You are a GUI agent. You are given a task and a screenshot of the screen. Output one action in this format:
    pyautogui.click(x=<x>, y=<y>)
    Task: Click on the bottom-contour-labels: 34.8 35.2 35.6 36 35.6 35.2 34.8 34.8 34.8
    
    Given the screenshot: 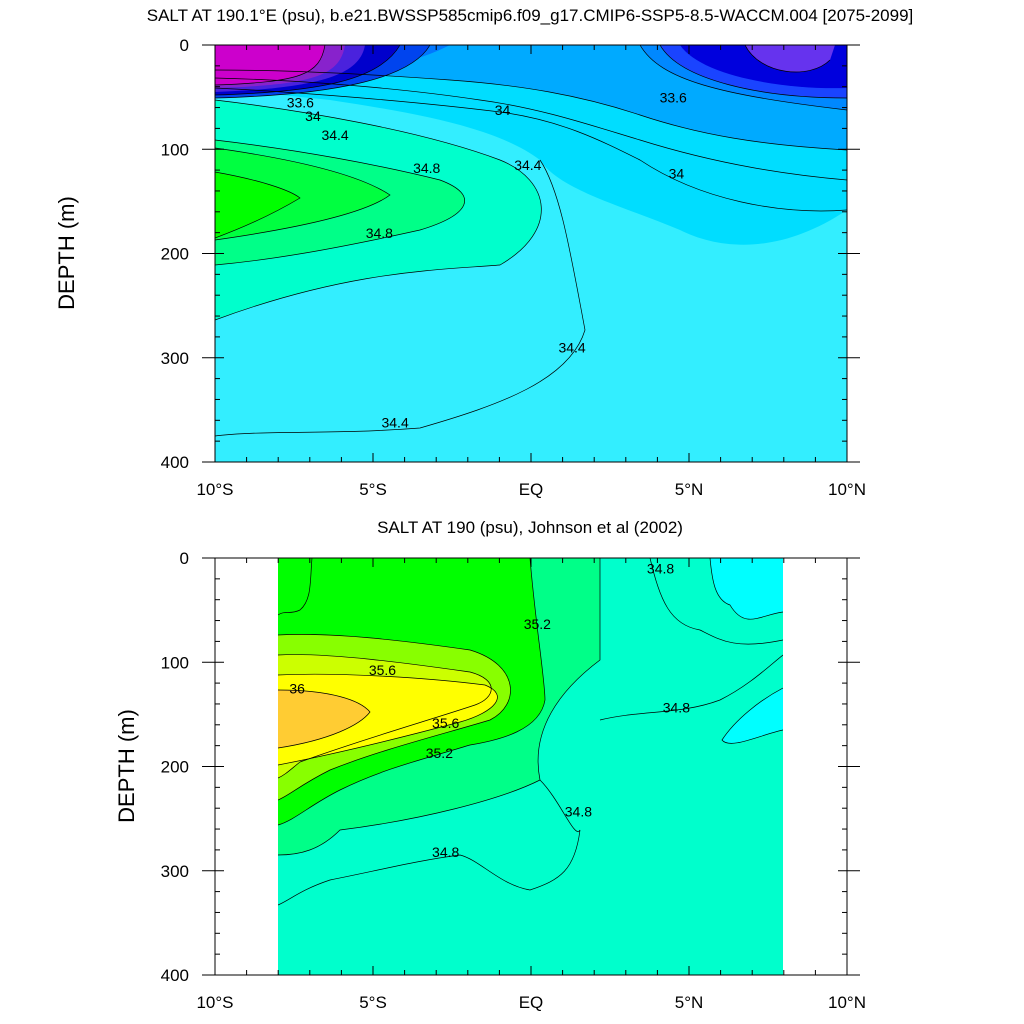 What is the action you would take?
    pyautogui.click(x=489, y=711)
    